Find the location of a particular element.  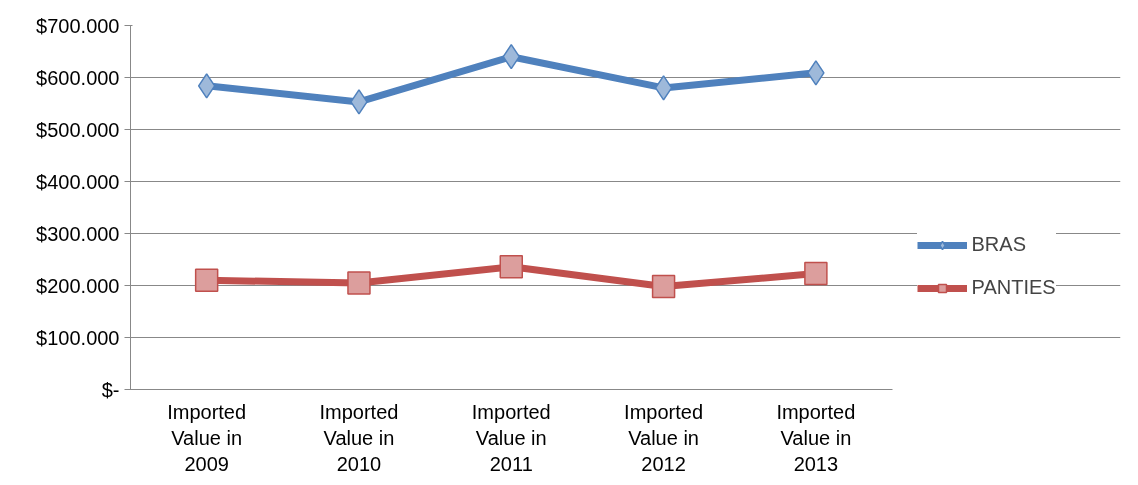

x-tick-label: Imported Value in 2010 is located at coordinates (359, 438).